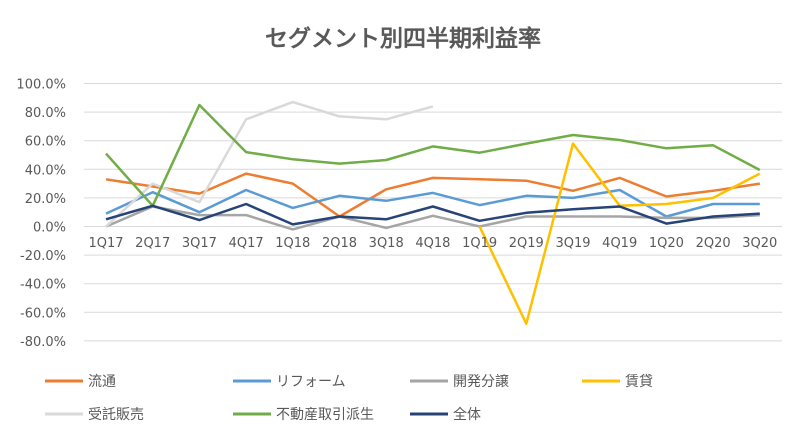 The image size is (806, 439). What do you see at coordinates (43, 313) in the screenshot?
I see `y-tick-label: -60.0%` at bounding box center [43, 313].